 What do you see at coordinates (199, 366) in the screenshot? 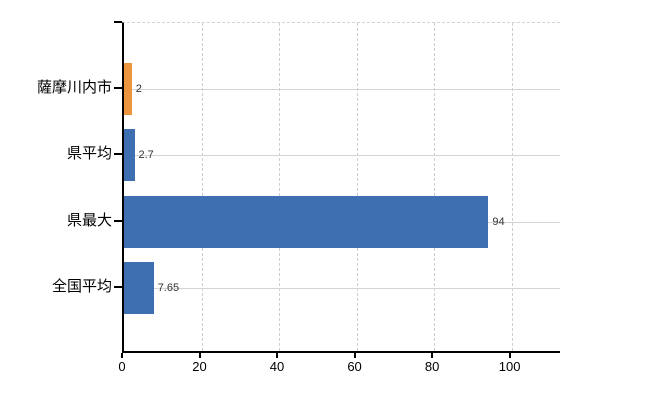
I see `x-axis-tick-label: 20` at bounding box center [199, 366].